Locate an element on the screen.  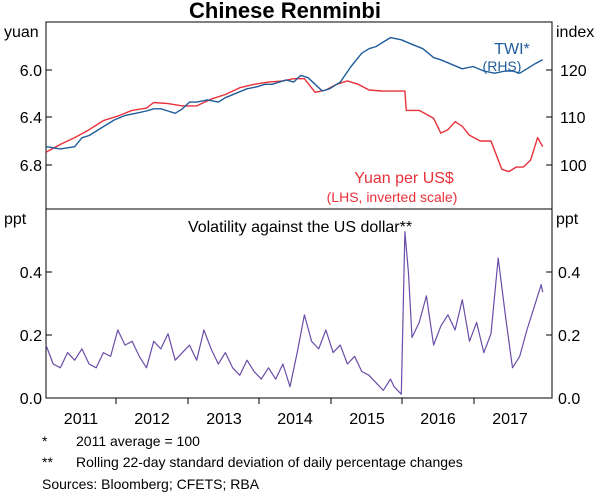
twi-note: (RHS) is located at coordinates (502, 66).